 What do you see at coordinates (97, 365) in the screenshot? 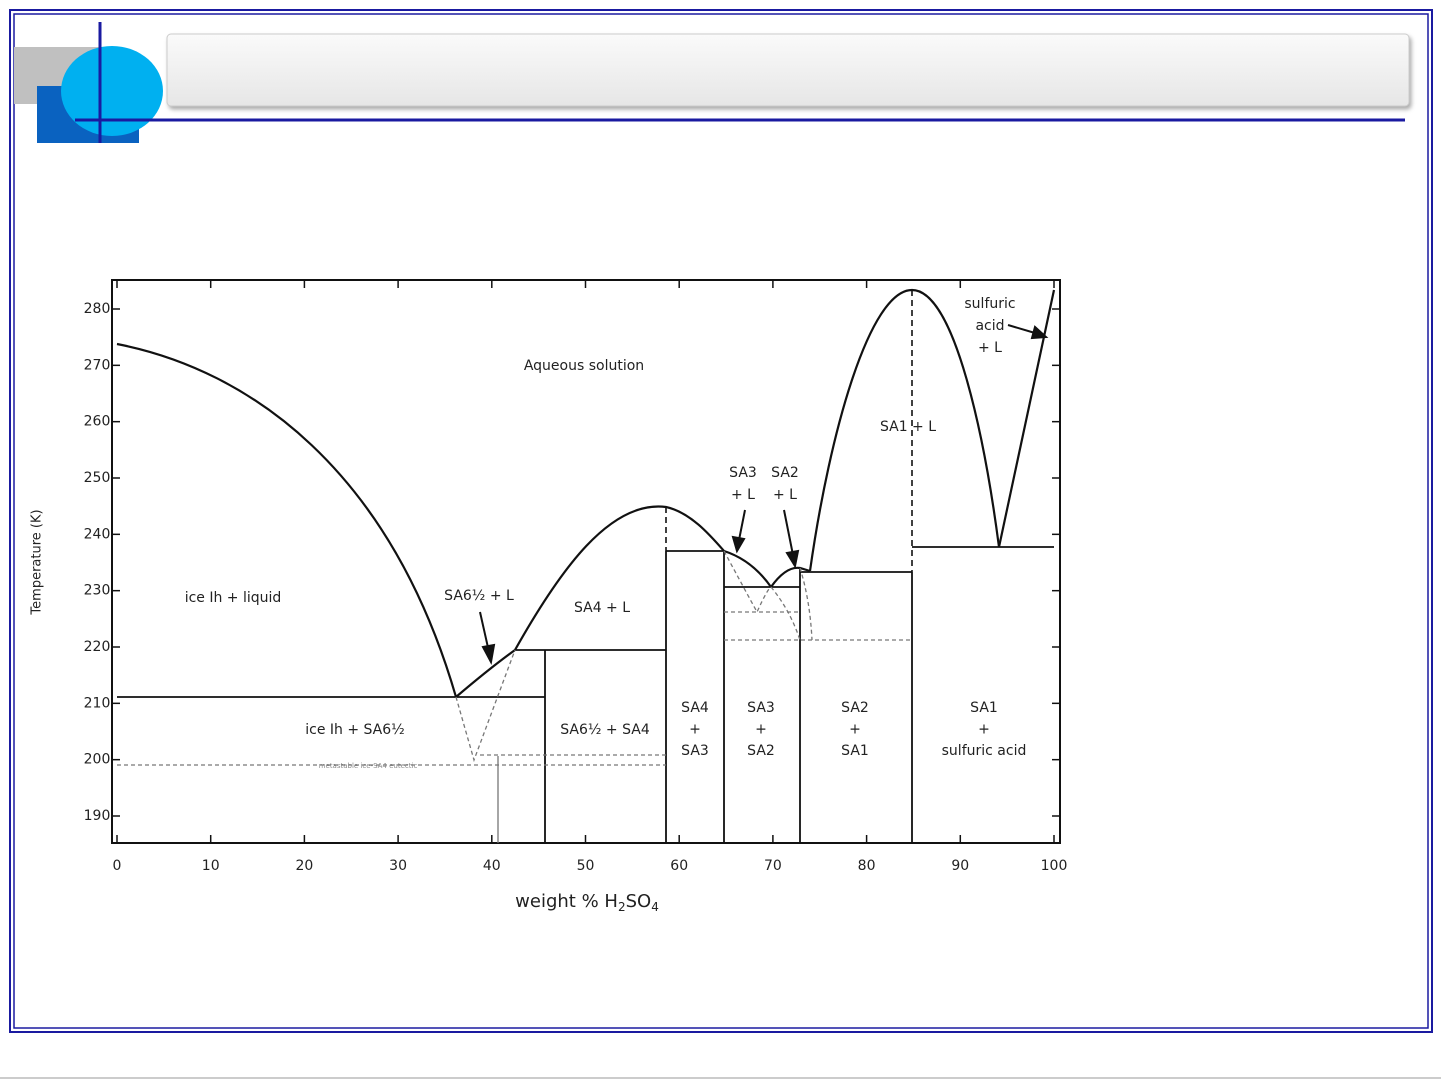
I see `y-tick-label: 270` at bounding box center [97, 365].